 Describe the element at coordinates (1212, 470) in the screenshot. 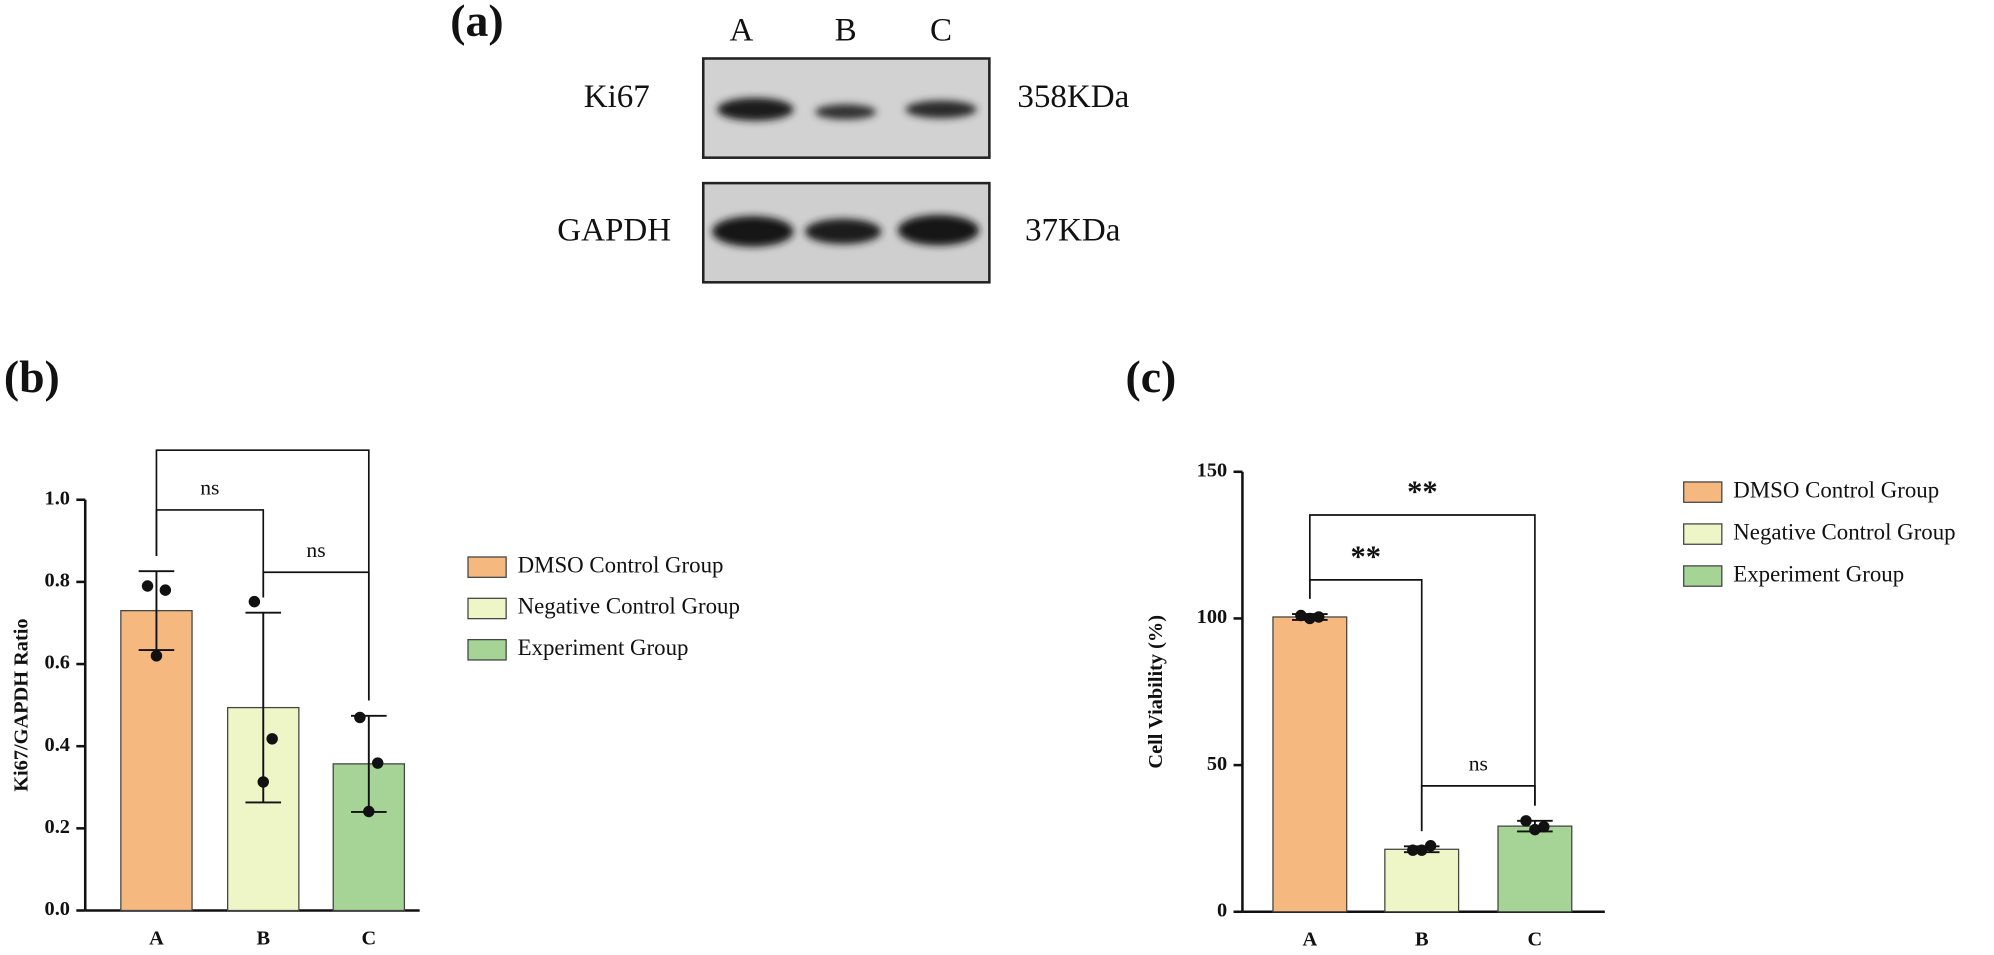

I see `y-tick-label: 150` at that location.